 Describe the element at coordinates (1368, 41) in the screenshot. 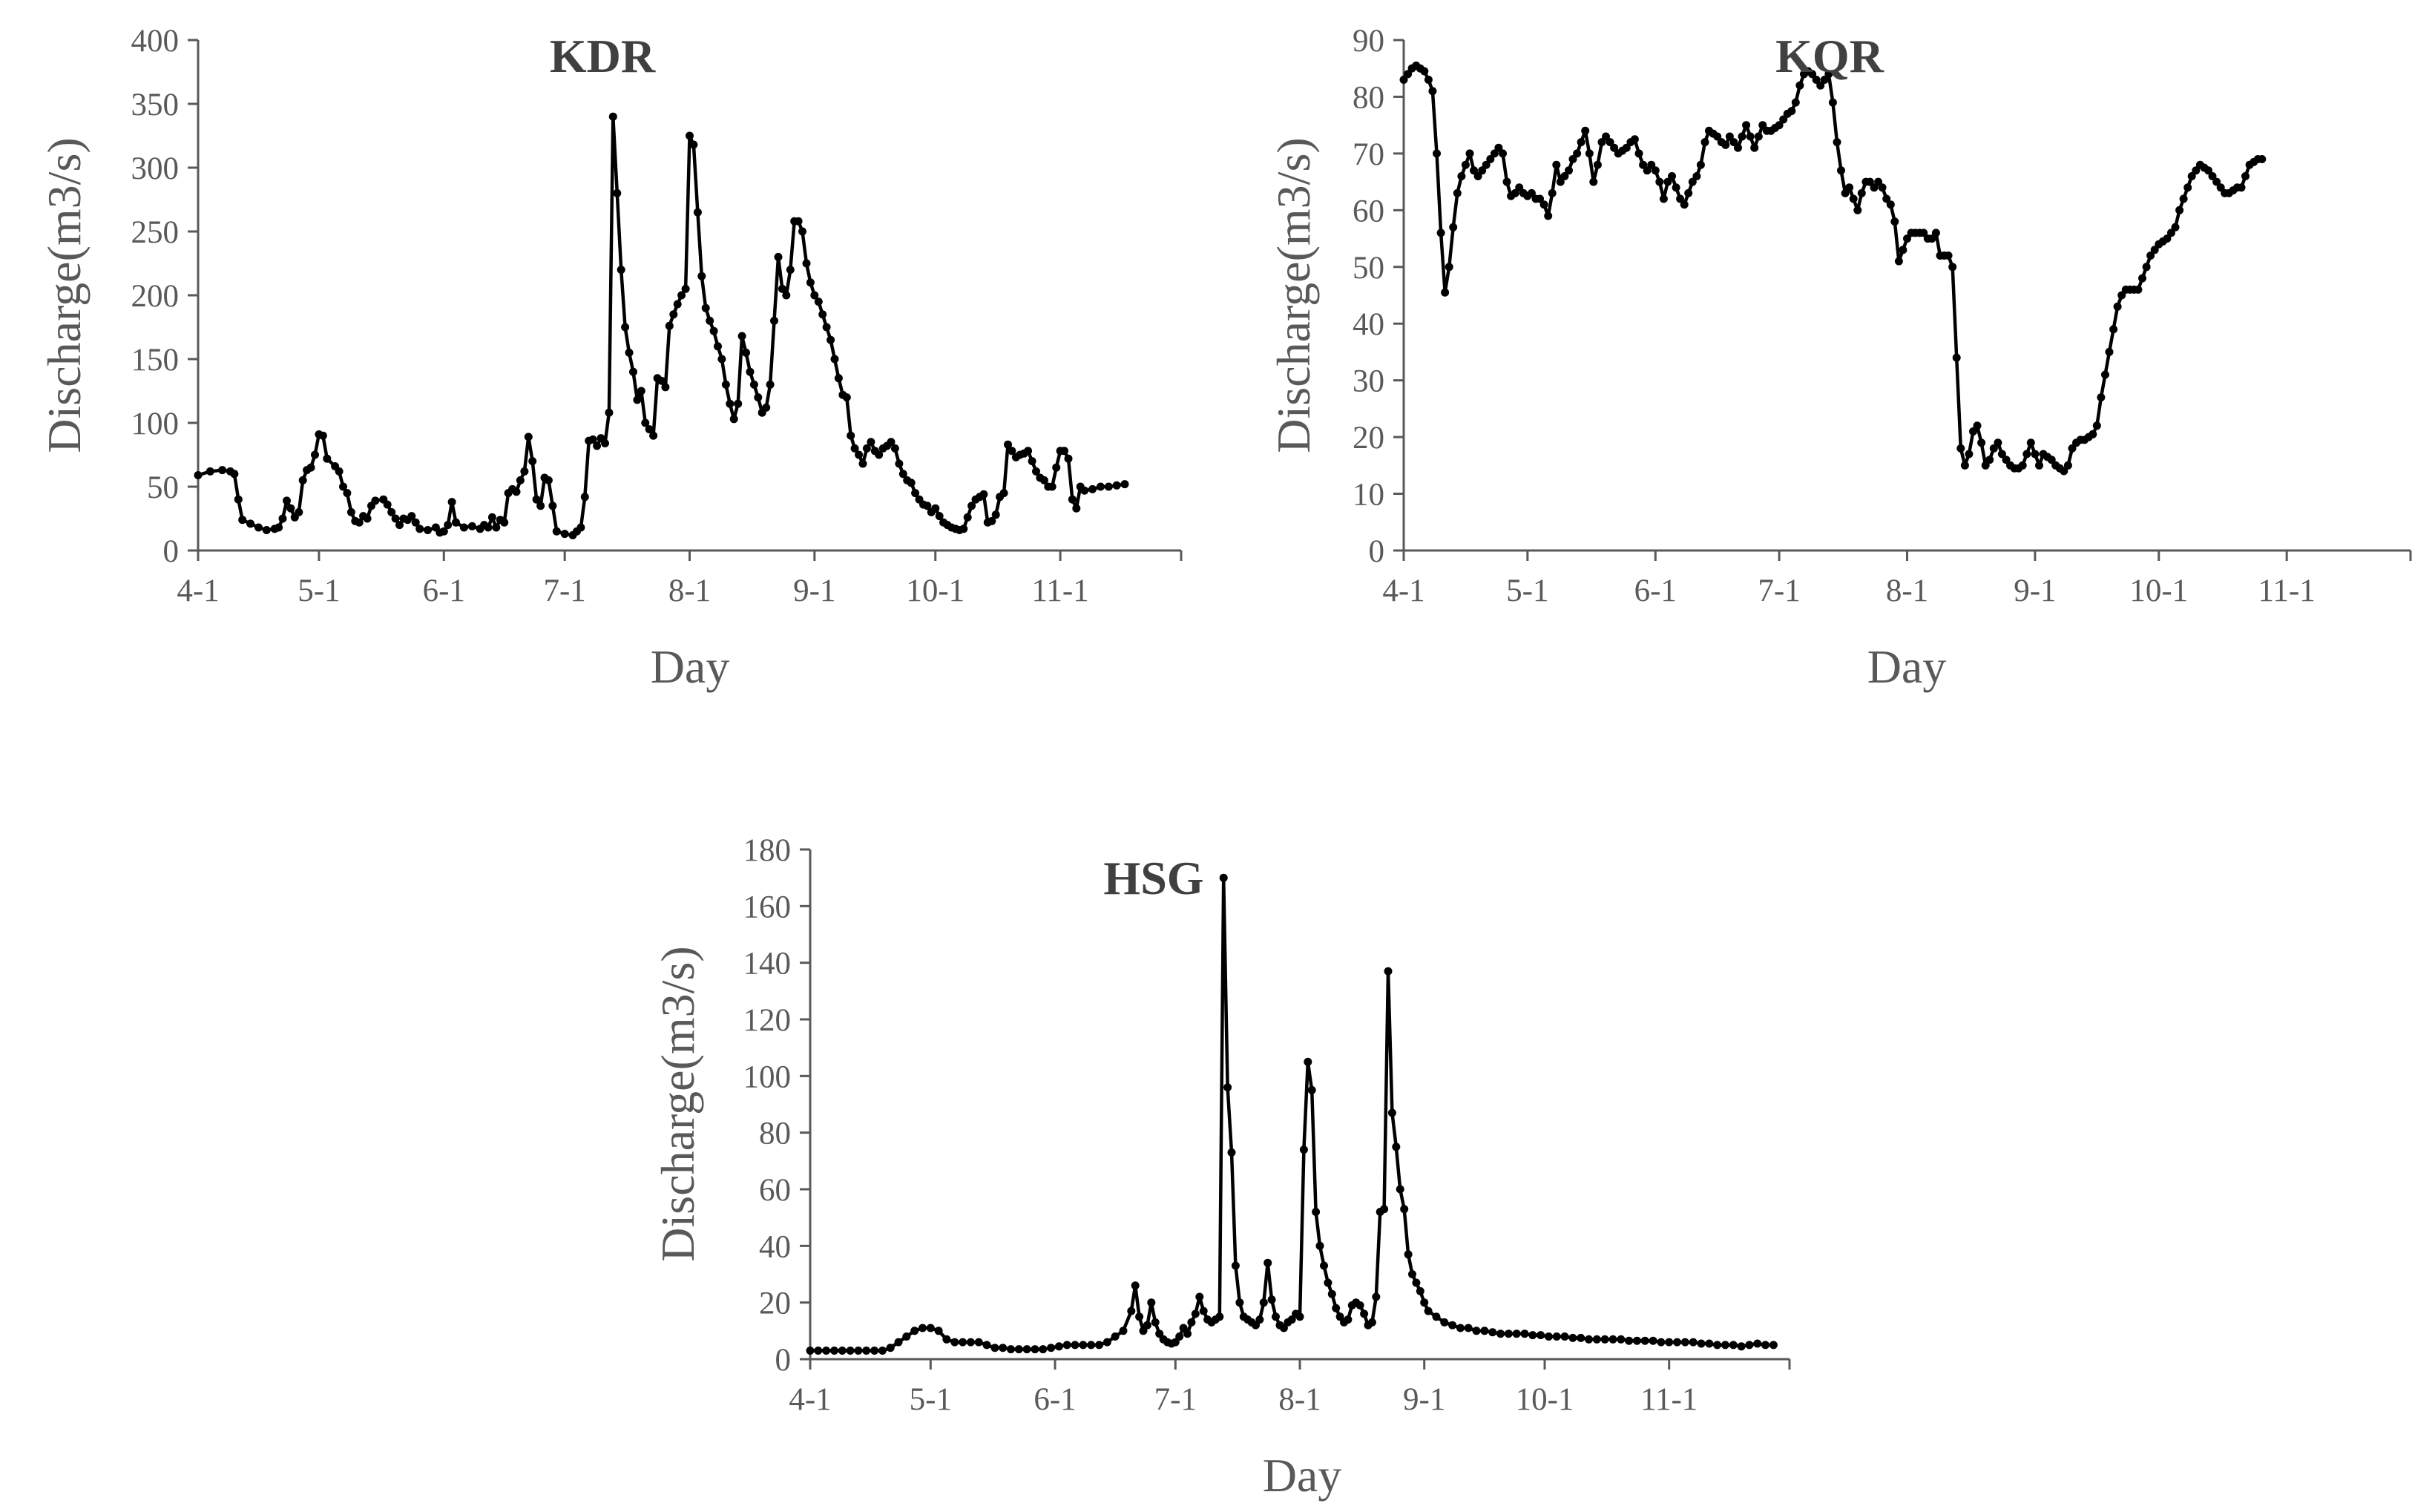

I see `y-tick-label: 90` at that location.